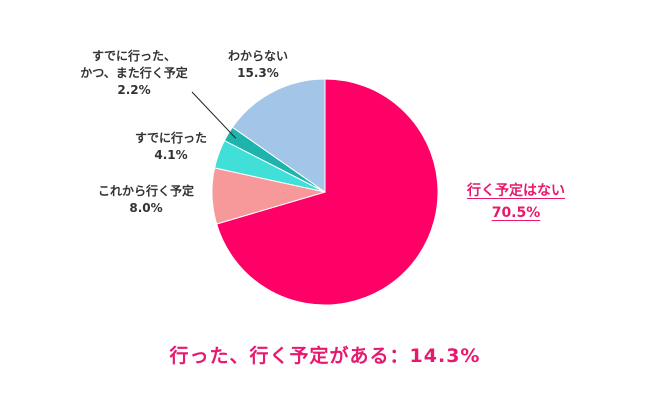  I want to click on slice-label-planning-to-go: これから行く予定 8.0%, so click(146, 200).